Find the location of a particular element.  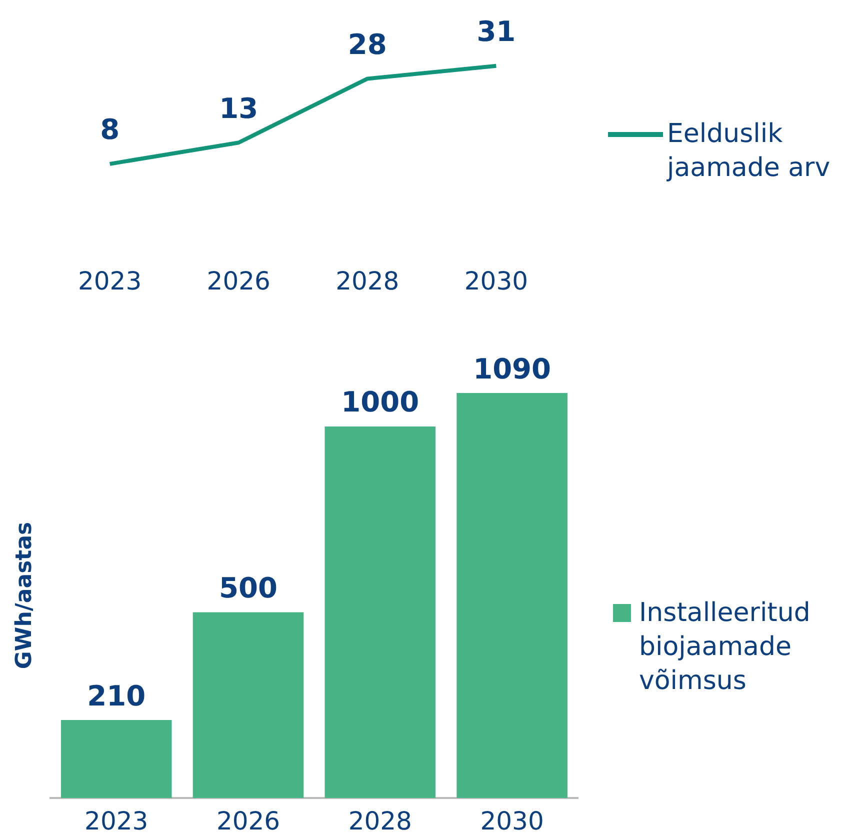

data-label: 31 is located at coordinates (496, 31).